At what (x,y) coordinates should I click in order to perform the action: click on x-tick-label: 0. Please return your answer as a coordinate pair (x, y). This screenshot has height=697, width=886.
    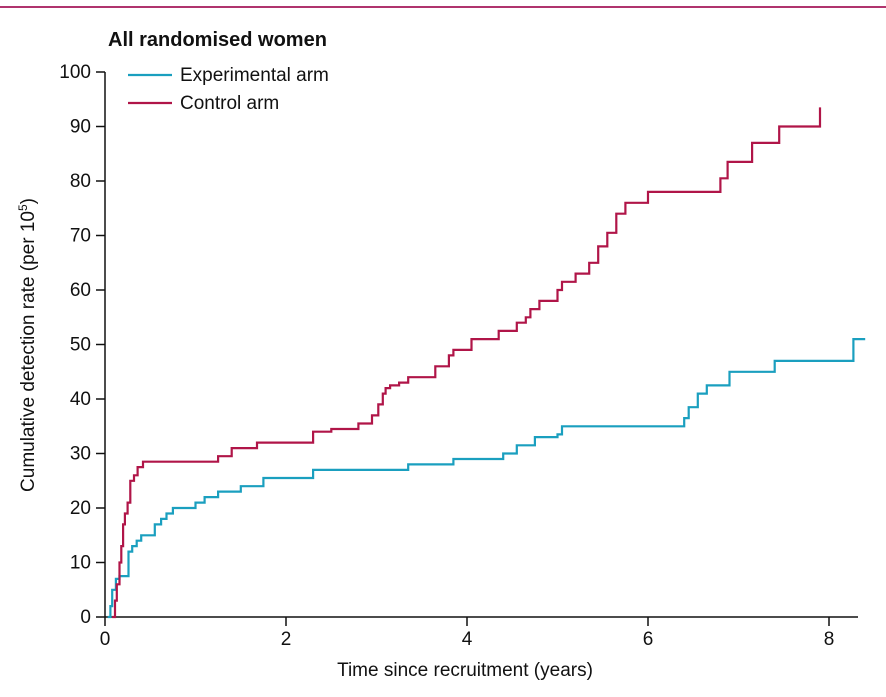
    Looking at the image, I should click on (105, 639).